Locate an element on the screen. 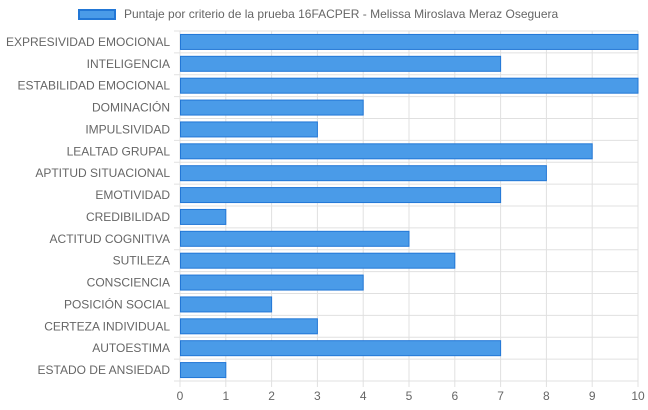 The image size is (648, 410). legend-swatch is located at coordinates (97, 14).